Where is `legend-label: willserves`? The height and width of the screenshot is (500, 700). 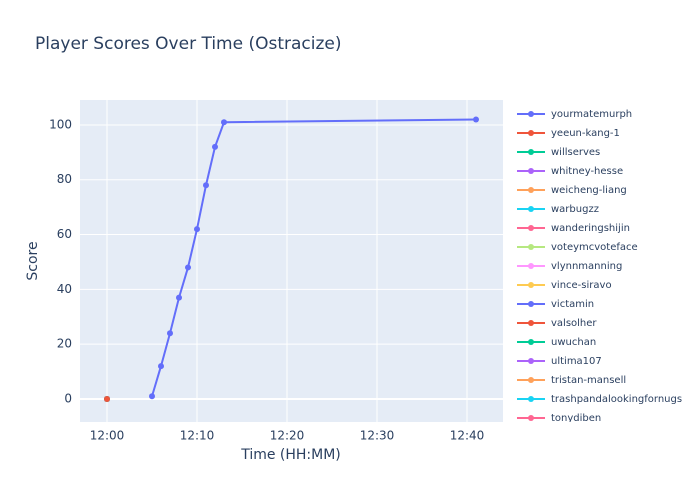
legend-label: willserves is located at coordinates (575, 152).